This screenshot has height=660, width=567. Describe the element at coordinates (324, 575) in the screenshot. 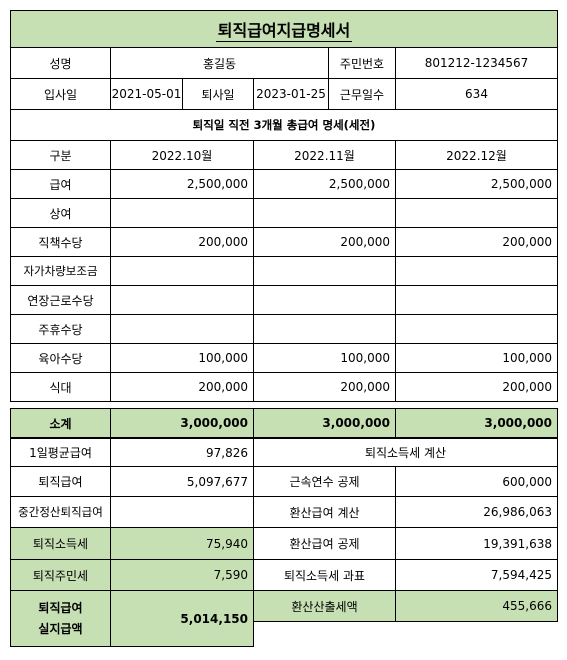

I see `tax-base-label: 퇴직소득세 과표` at that location.